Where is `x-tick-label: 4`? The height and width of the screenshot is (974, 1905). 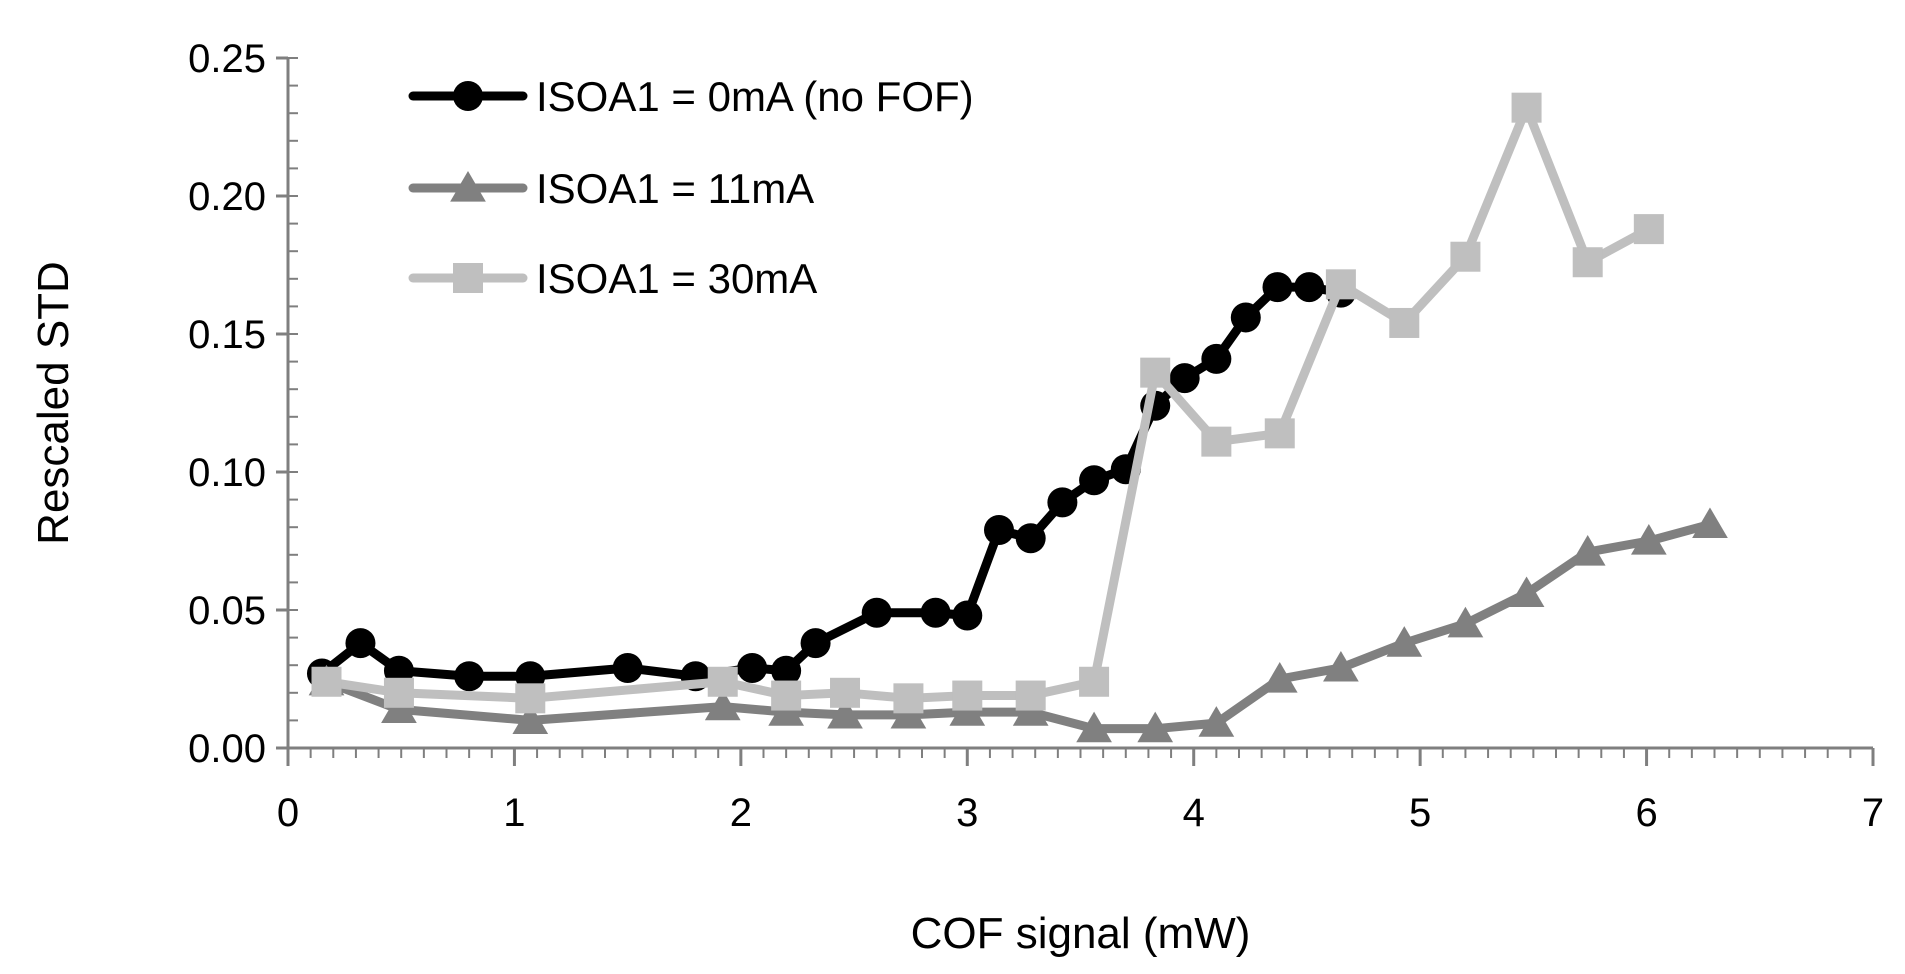
x-tick-label: 4 is located at coordinates (1194, 813).